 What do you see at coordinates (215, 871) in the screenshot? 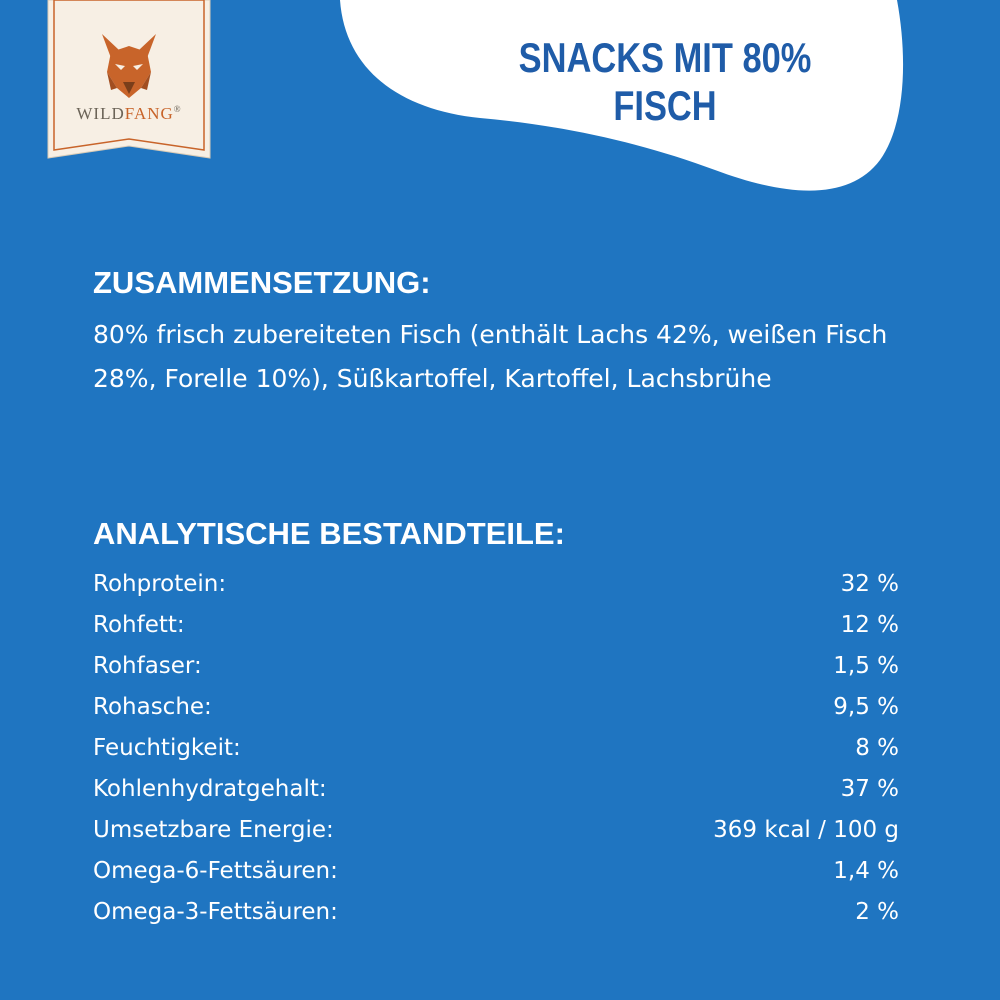
I see `row-label: Omega-6-Fettsäuren:` at bounding box center [215, 871].